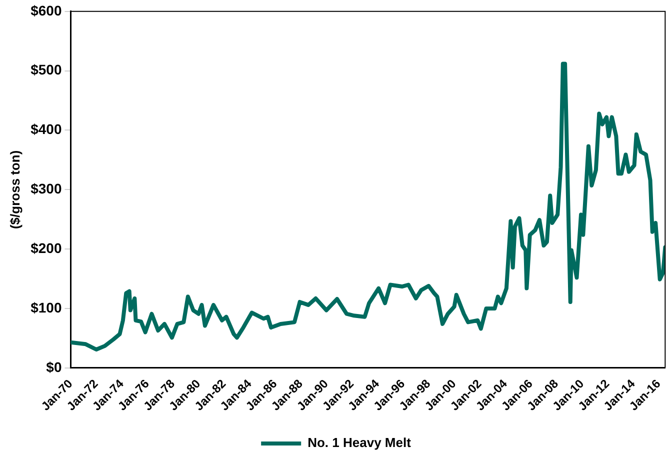 The width and height of the screenshot is (672, 468). What do you see at coordinates (46, 248) in the screenshot?
I see `y-tick-label: $200` at bounding box center [46, 248].